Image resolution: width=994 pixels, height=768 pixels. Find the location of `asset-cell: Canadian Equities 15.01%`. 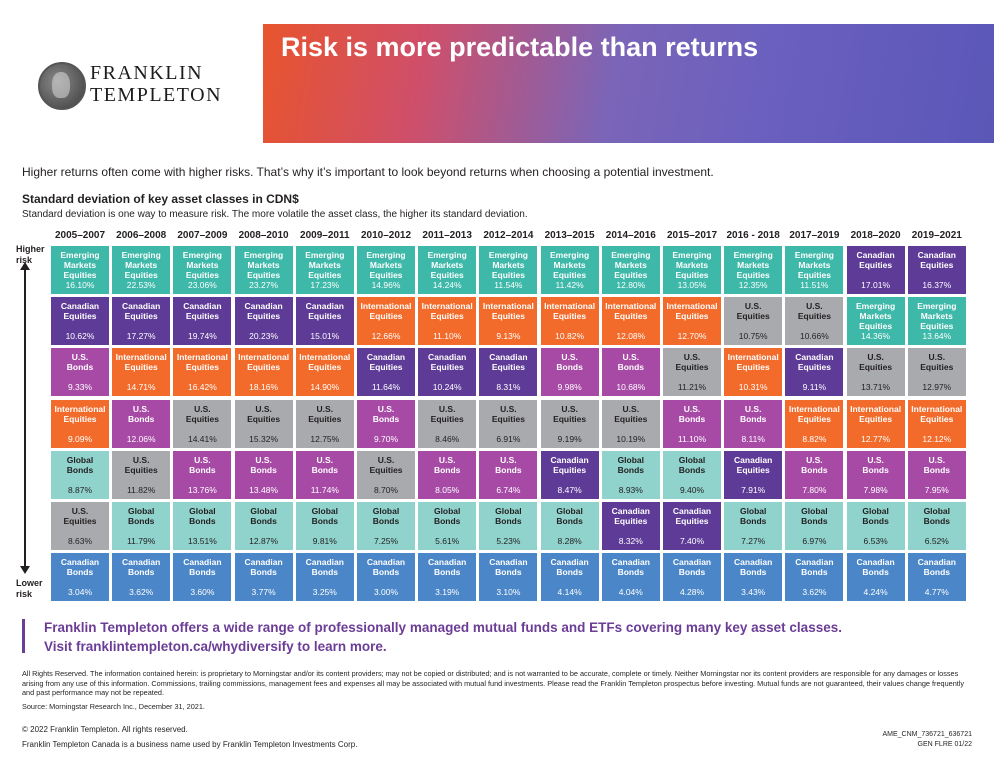

asset-cell: Canadian Equities 15.01% is located at coordinates (324, 321).